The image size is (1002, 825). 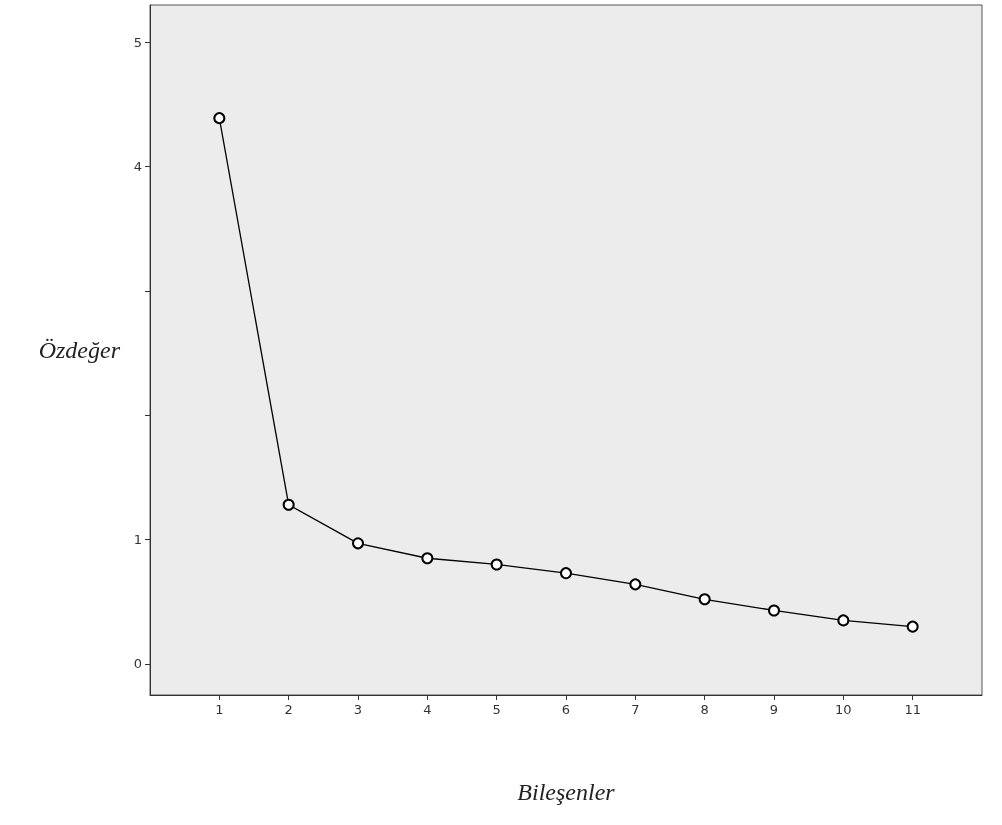 What do you see at coordinates (843, 709) in the screenshot?
I see `x-tick-label: 10` at bounding box center [843, 709].